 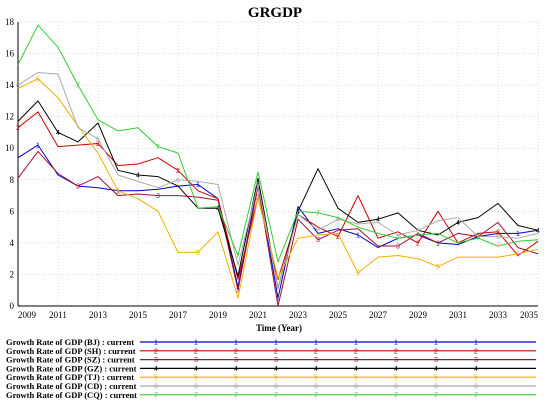 What do you see at coordinates (12, 274) in the screenshot?
I see `y-tick-label: 2` at bounding box center [12, 274].